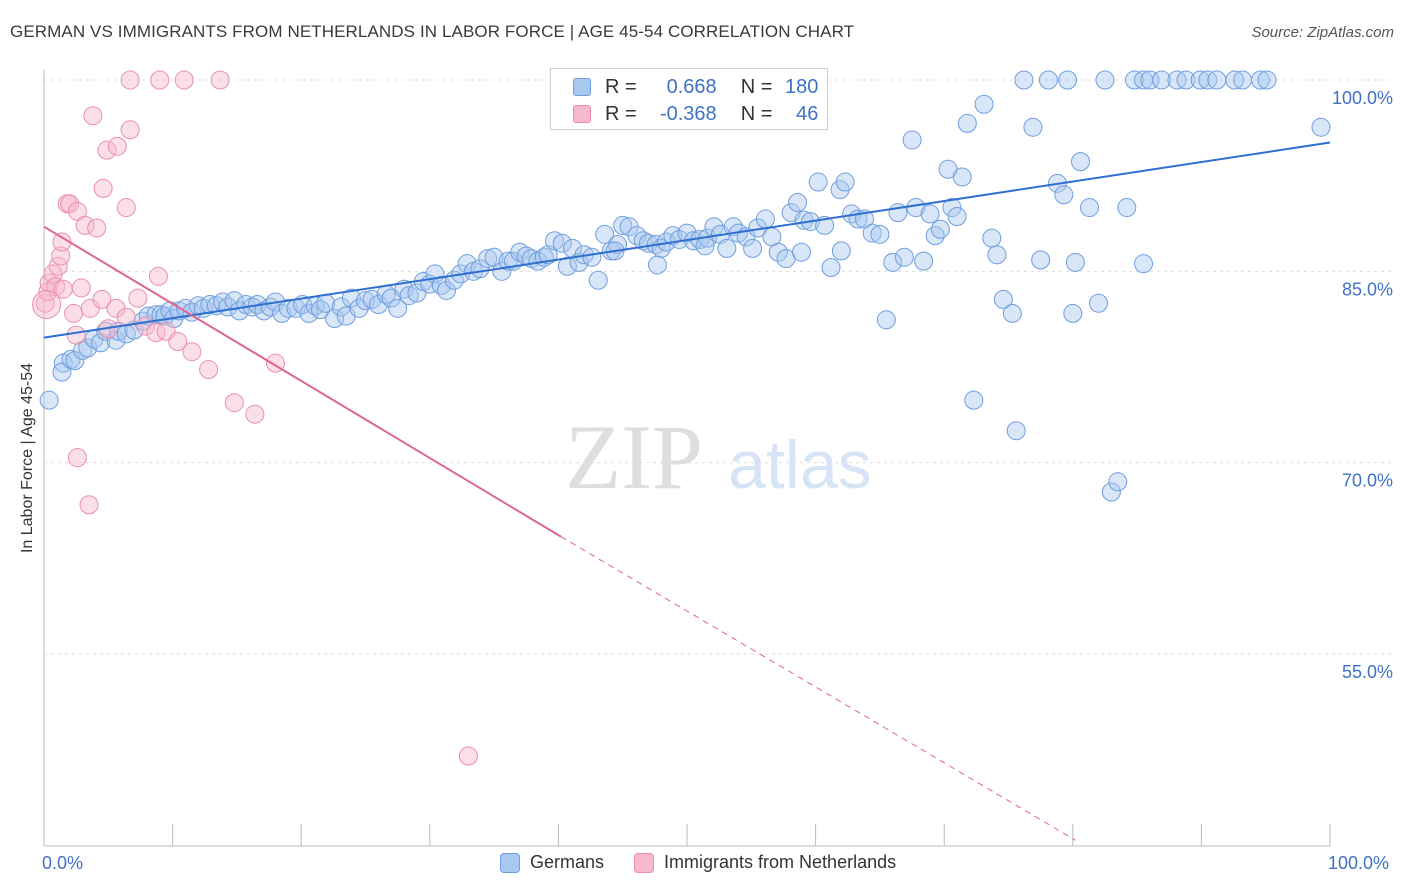 The width and height of the screenshot is (1406, 892). I want to click on legend-row-netherlands: R = -0.368 N = 46, so click(695, 114).